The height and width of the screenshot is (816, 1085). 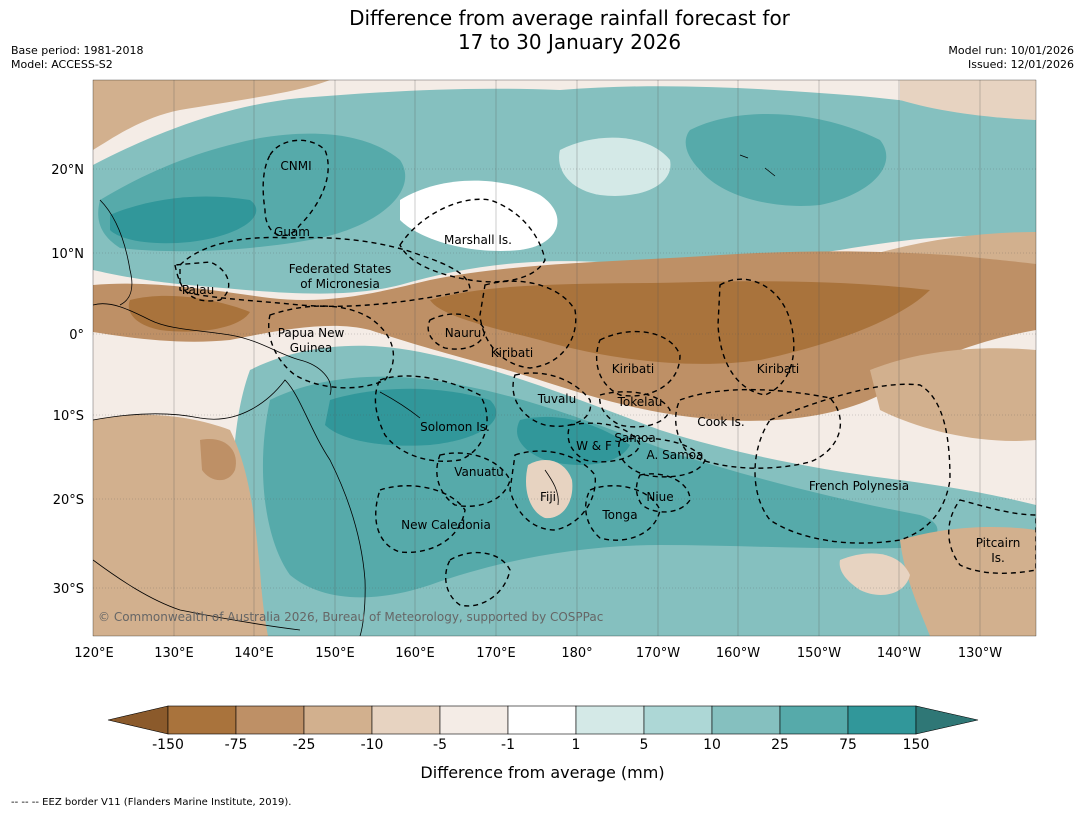 What do you see at coordinates (968, 100) in the screenshot?
I see `north-east-neutral` at bounding box center [968, 100].